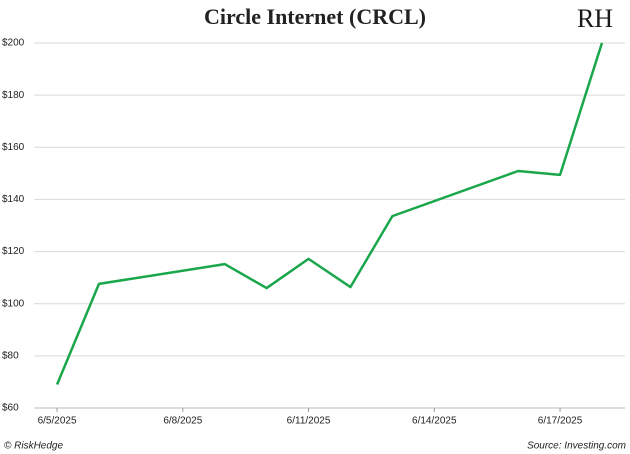 This screenshot has height=454, width=630. What do you see at coordinates (13, 95) in the screenshot?
I see `y-tick-label: $180` at bounding box center [13, 95].